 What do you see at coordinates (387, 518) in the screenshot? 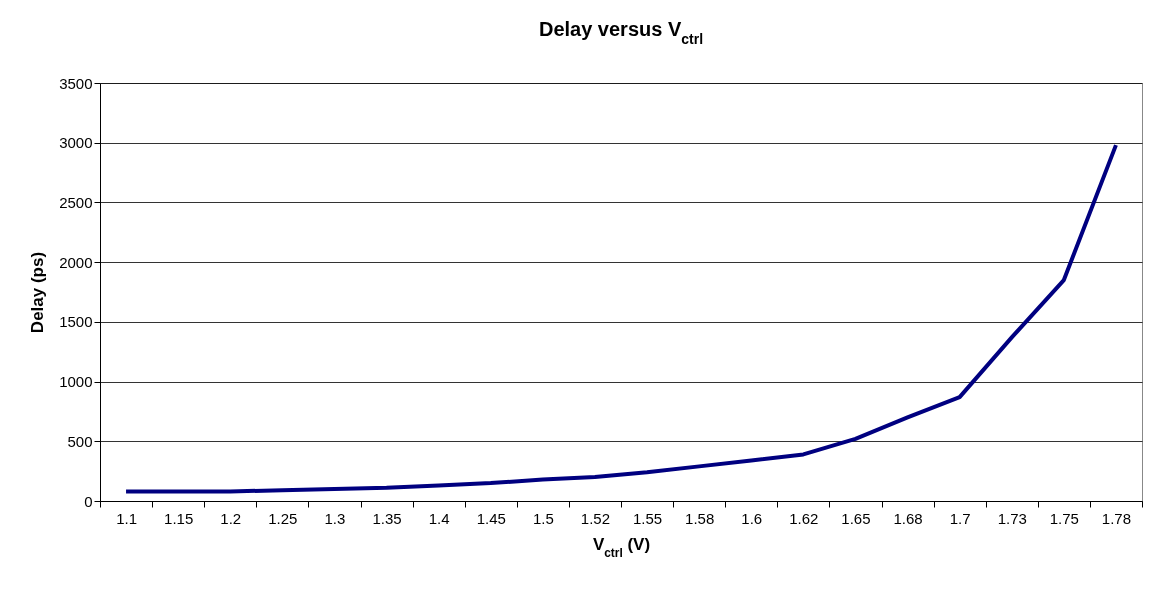
I see `x-tick-label: 1.35` at bounding box center [387, 518].